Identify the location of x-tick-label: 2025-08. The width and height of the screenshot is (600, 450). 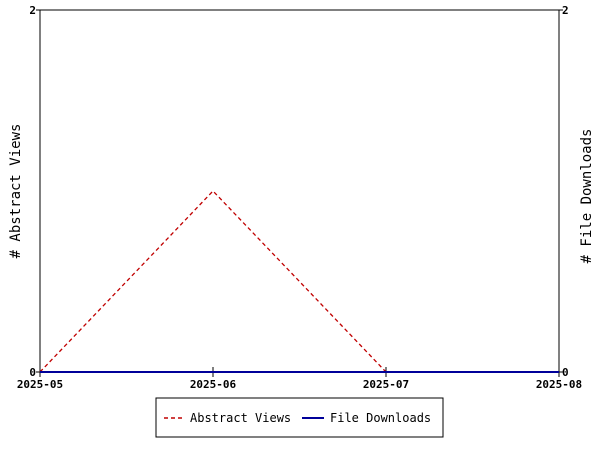
(559, 384).